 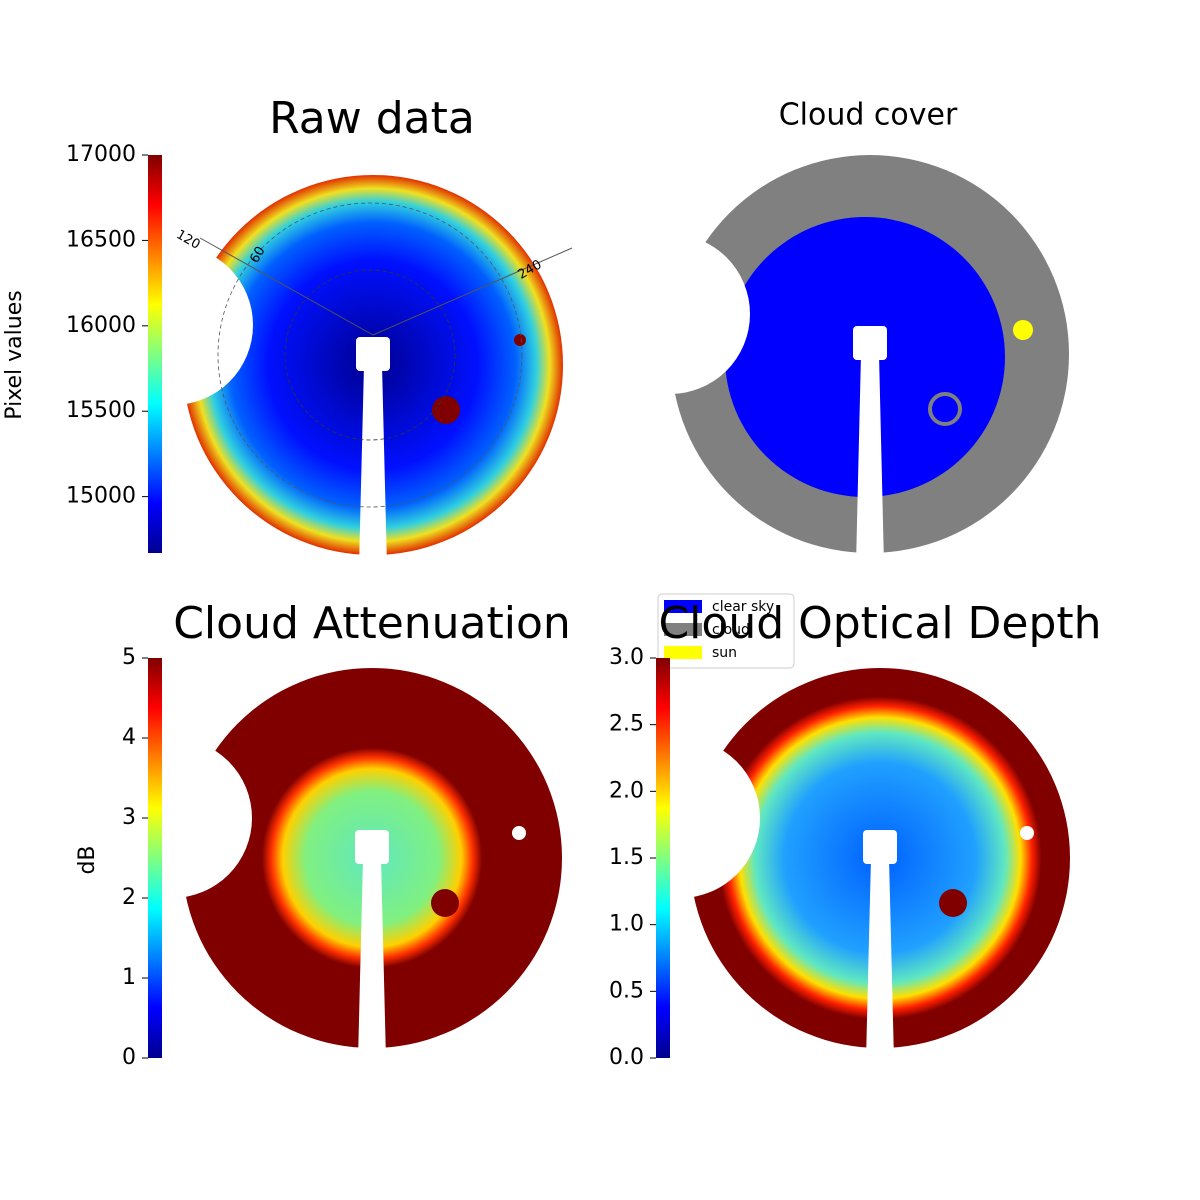 What do you see at coordinates (14, 354) in the screenshot?
I see `colorbar-label: Pixel values` at bounding box center [14, 354].